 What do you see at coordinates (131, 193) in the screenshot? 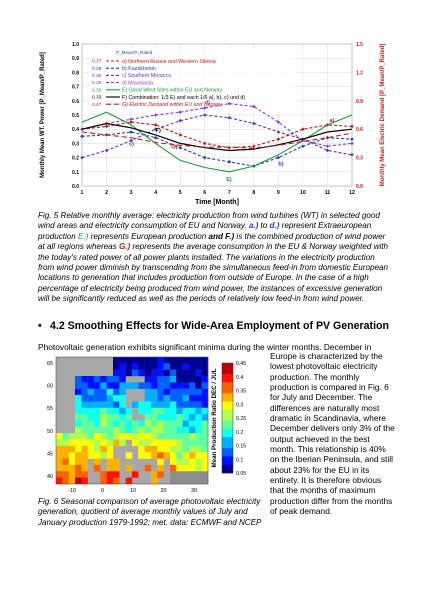
I see `x-tick-label: 3` at bounding box center [131, 193].